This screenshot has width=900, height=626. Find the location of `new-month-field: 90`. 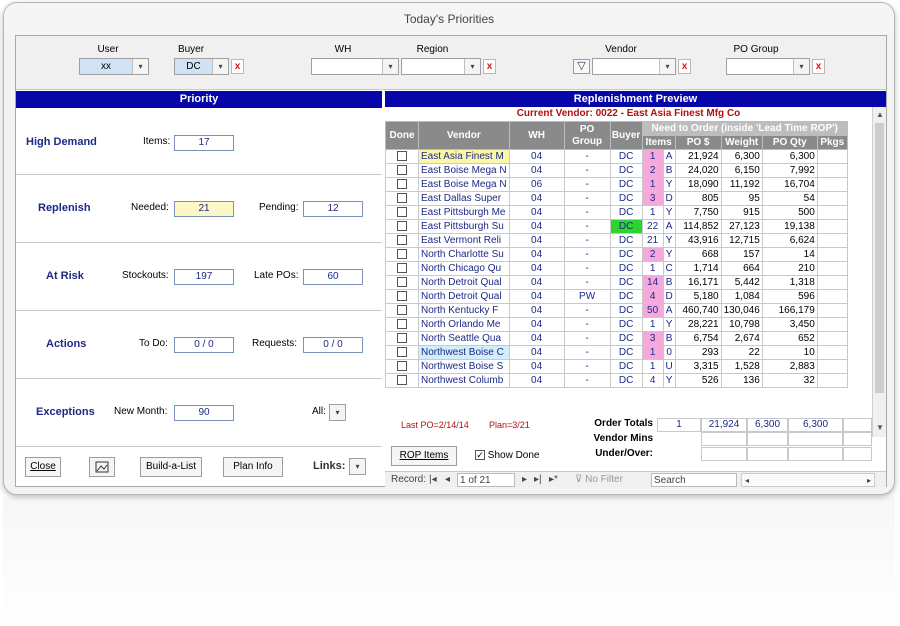

new-month-field: 90 is located at coordinates (204, 413).